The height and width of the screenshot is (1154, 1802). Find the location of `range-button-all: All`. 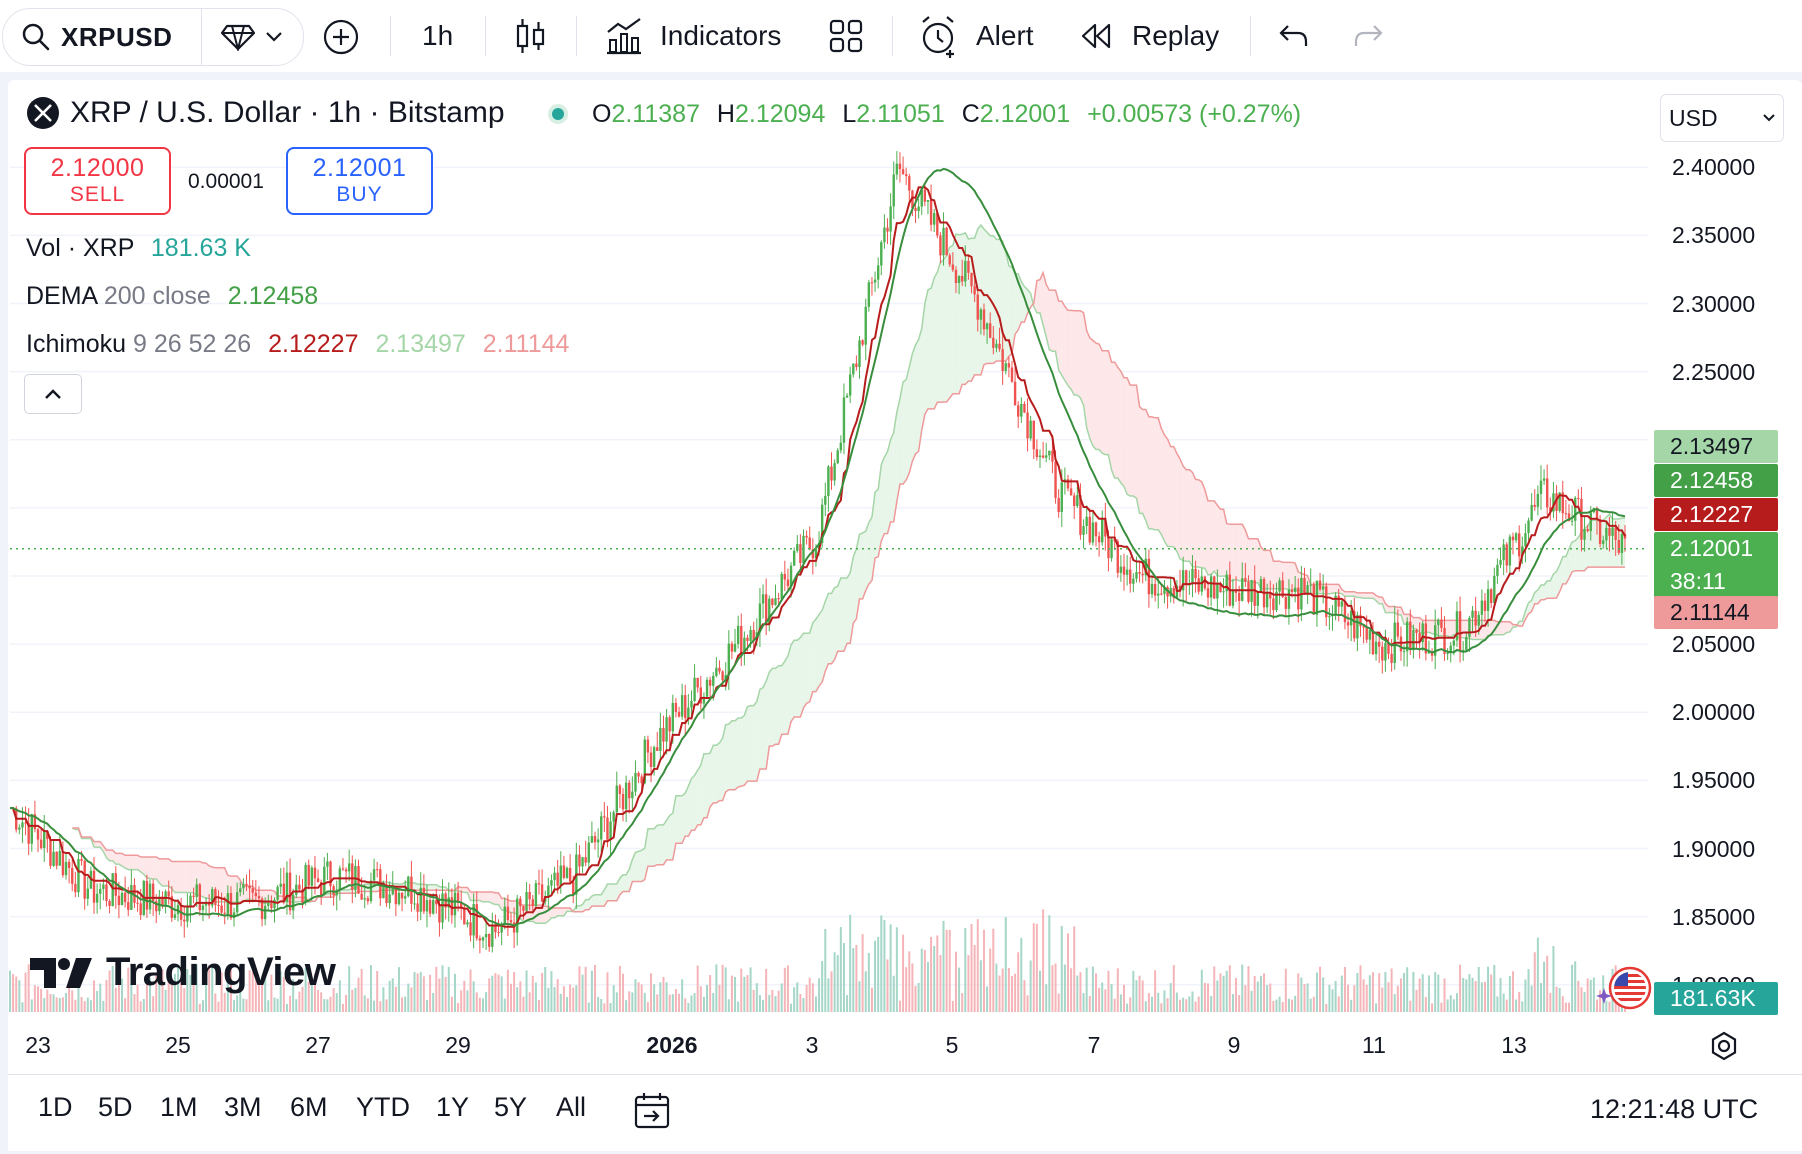

range-button-all: All is located at coordinates (571, 1107).